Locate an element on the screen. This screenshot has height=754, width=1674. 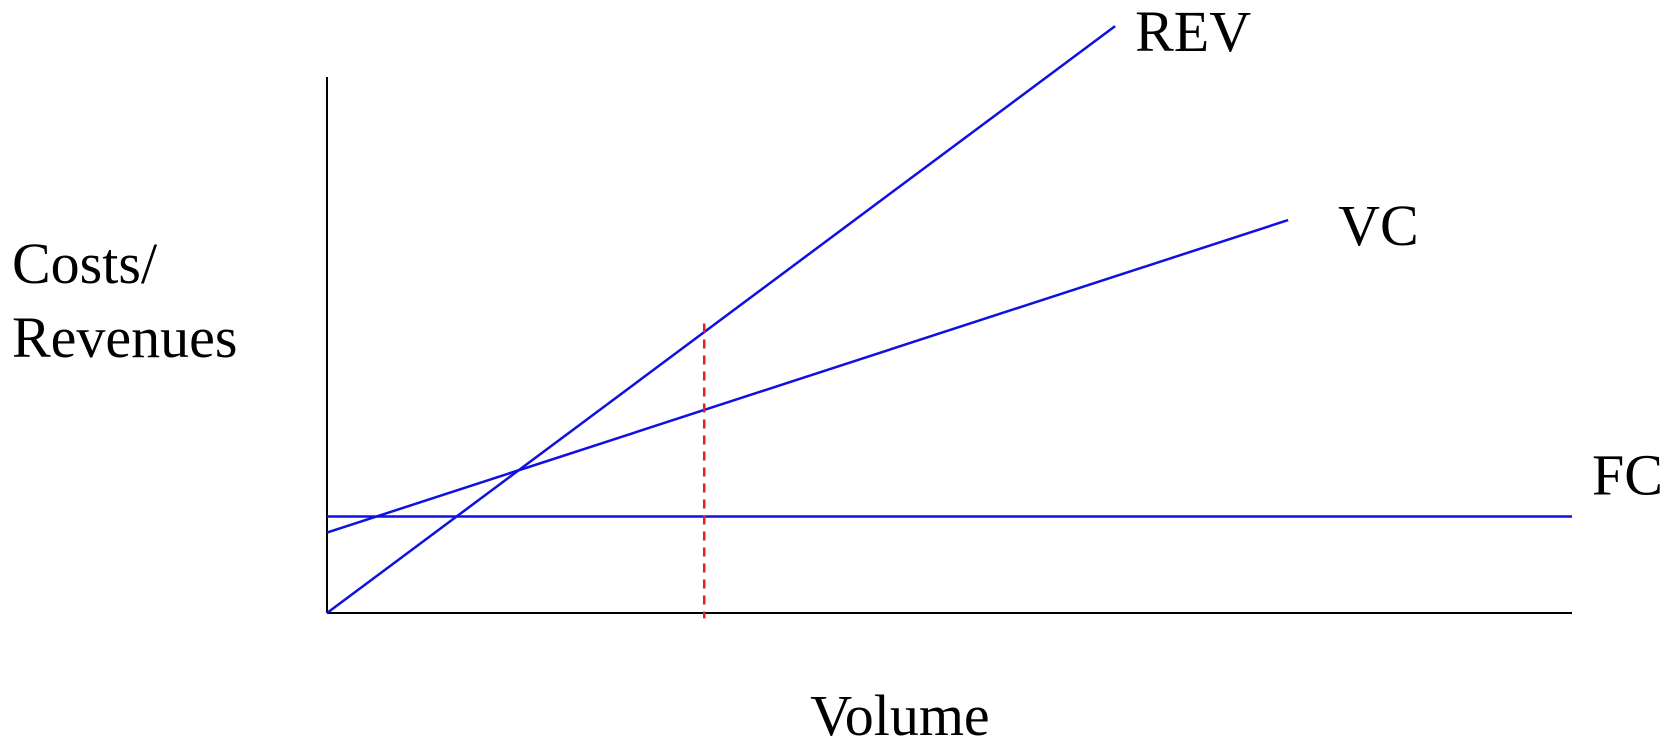
x-axis-label: Volume is located at coordinates (899, 715).